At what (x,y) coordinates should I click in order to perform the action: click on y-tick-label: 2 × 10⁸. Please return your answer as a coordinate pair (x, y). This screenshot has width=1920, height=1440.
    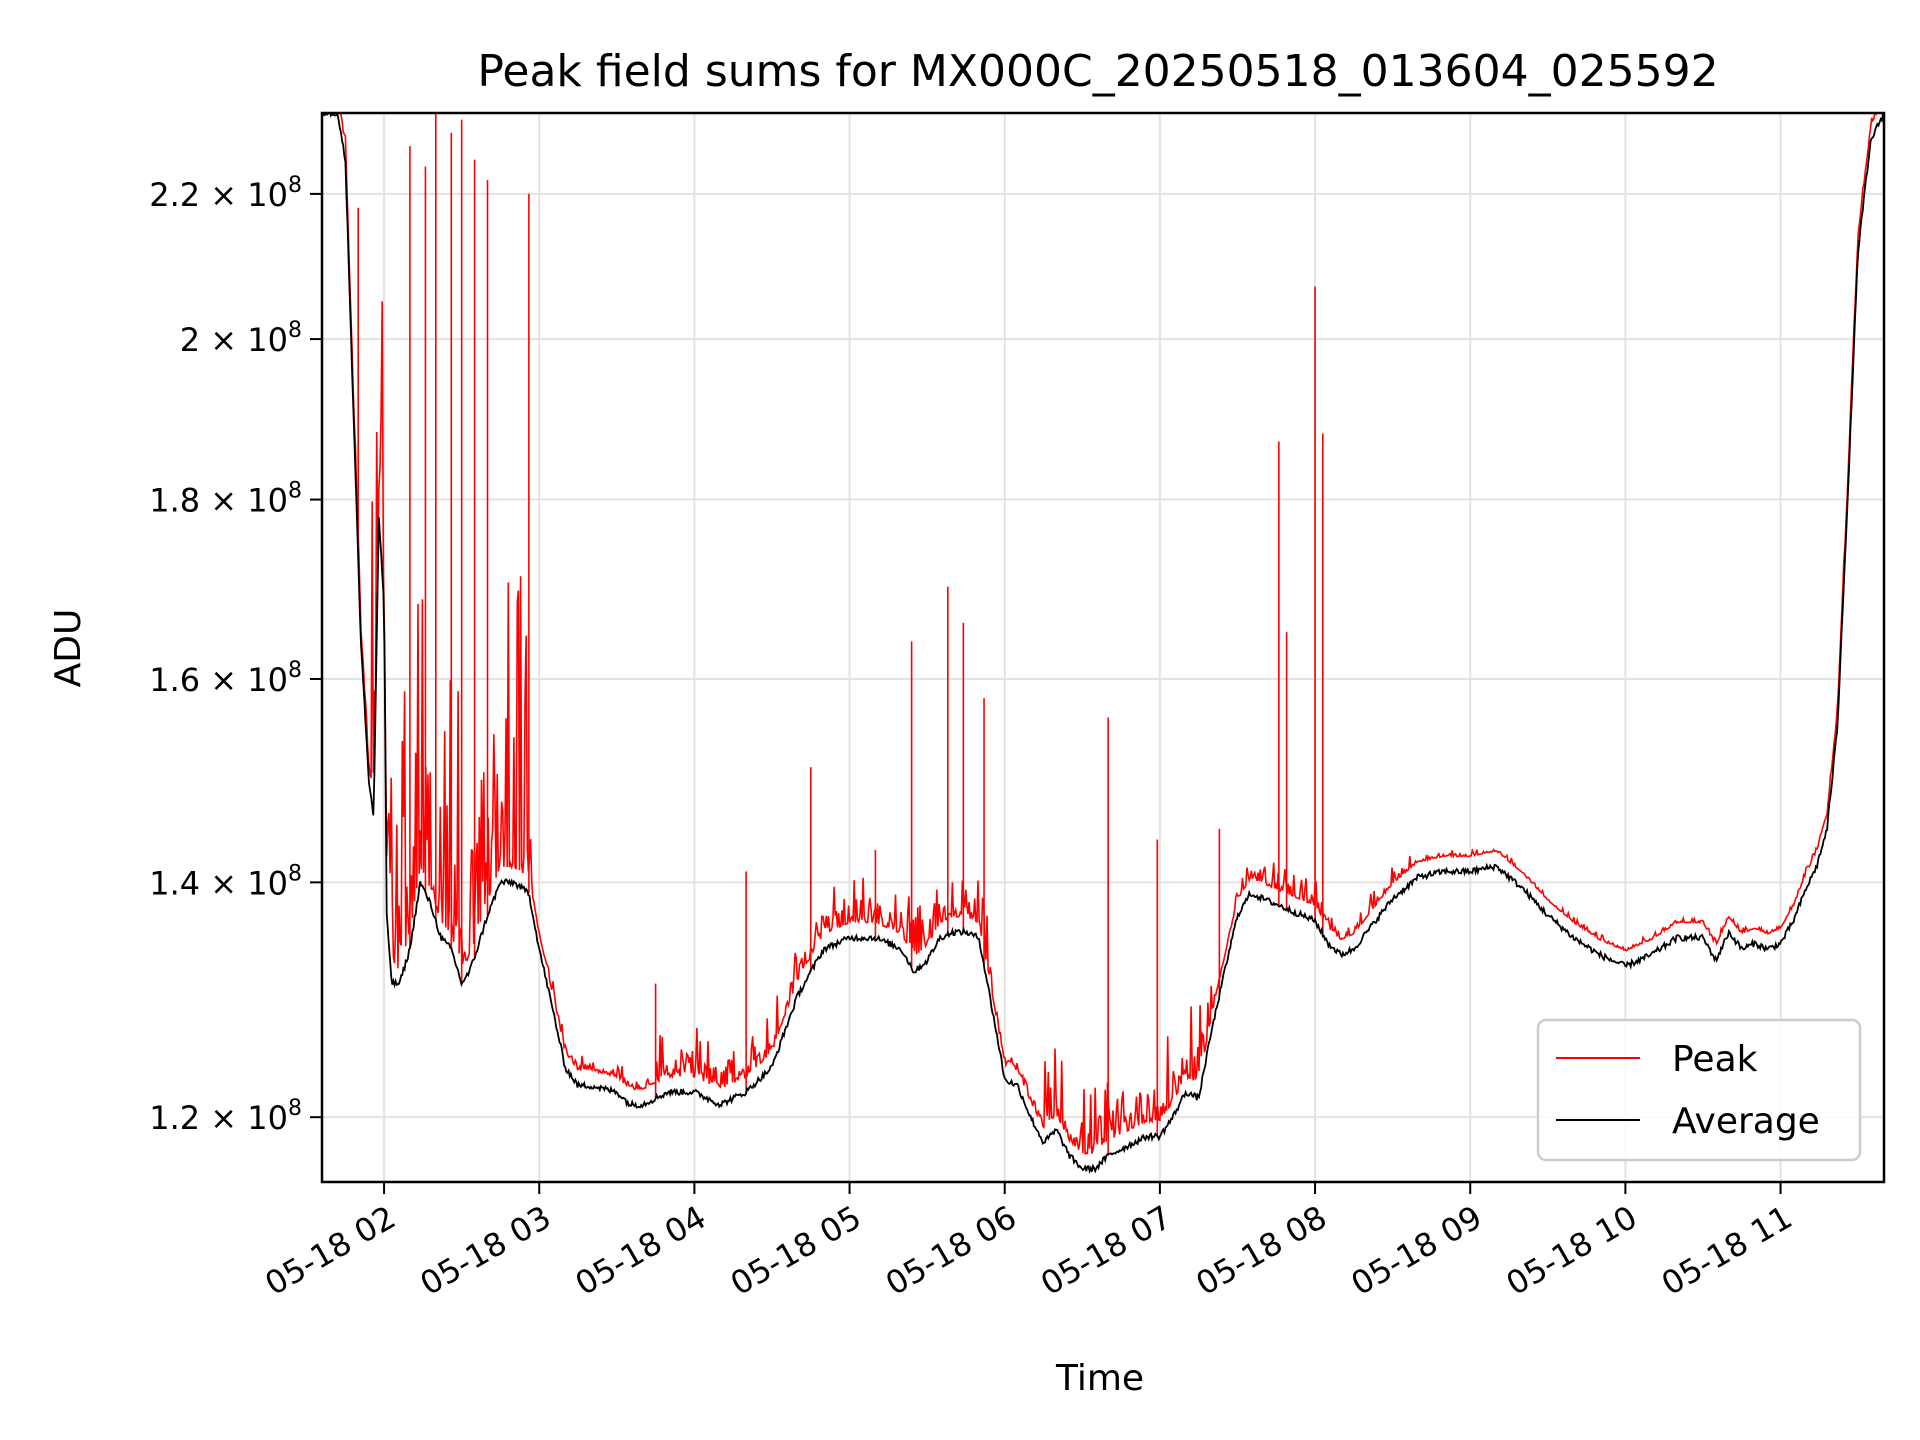
    Looking at the image, I should click on (241, 338).